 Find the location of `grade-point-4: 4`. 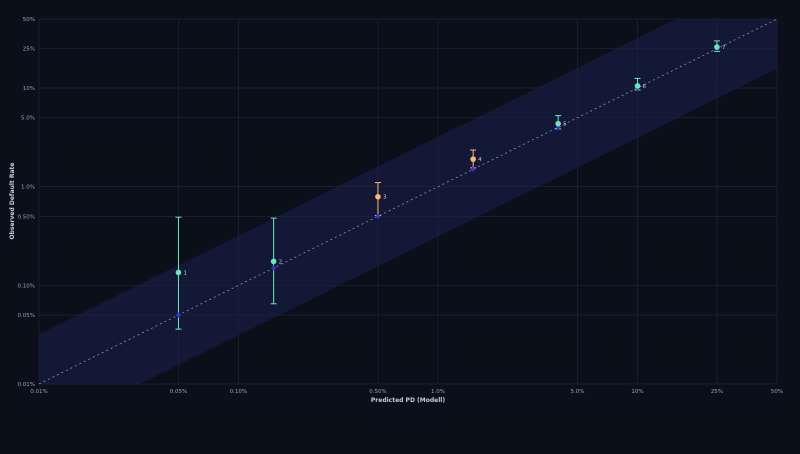

grade-point-4: 4 is located at coordinates (476, 160).